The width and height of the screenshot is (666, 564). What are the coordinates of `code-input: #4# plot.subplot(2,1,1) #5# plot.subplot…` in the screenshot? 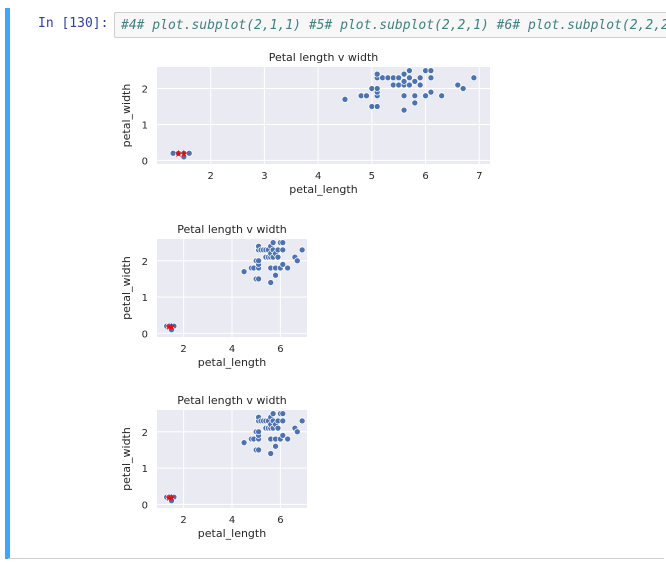 It's located at (390, 25).